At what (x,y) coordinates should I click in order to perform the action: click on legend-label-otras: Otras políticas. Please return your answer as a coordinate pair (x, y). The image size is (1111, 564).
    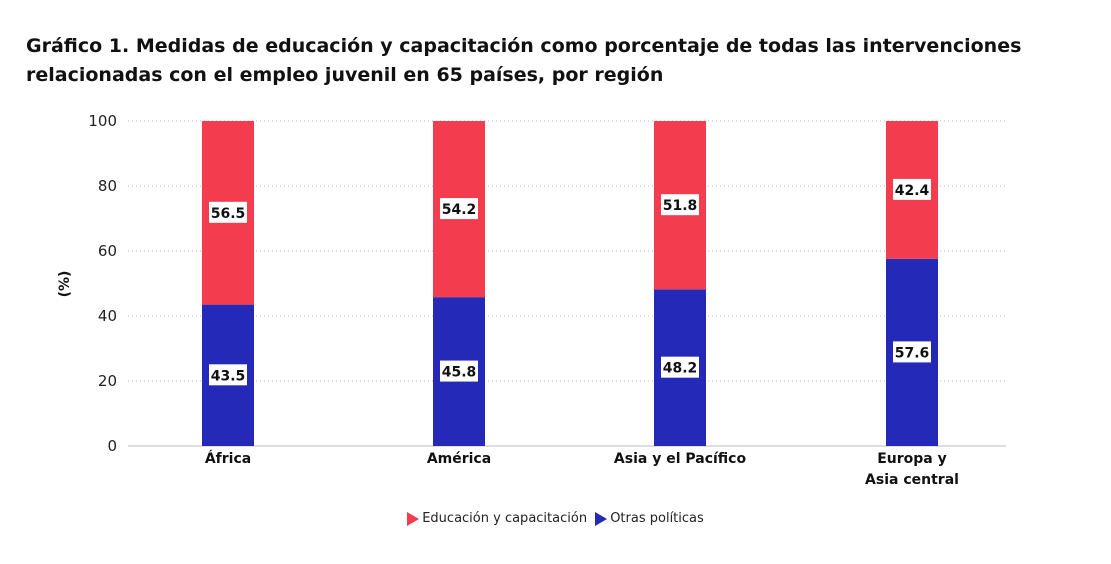
    Looking at the image, I should click on (657, 518).